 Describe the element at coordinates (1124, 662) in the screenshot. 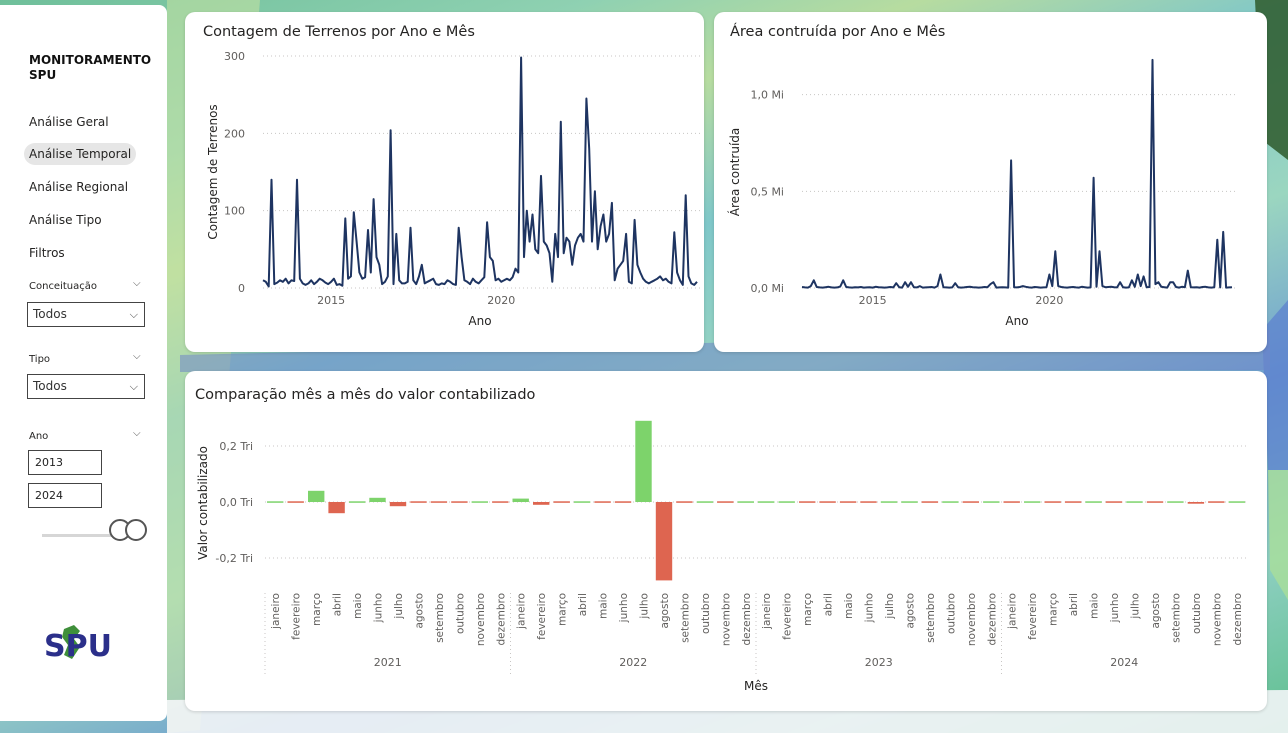

I see `year-label: 2024` at that location.